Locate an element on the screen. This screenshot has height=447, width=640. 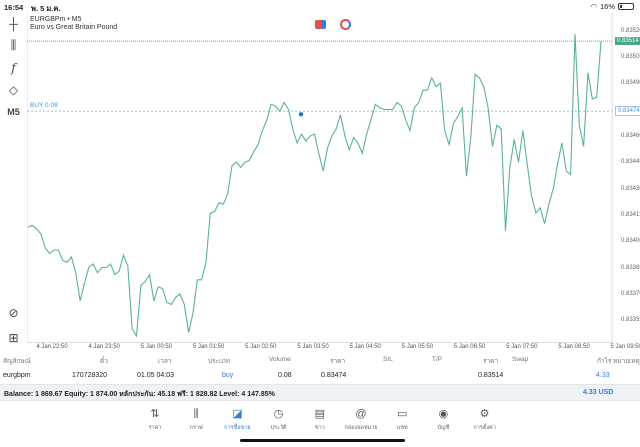
row-type: buy is located at coordinates (228, 375).